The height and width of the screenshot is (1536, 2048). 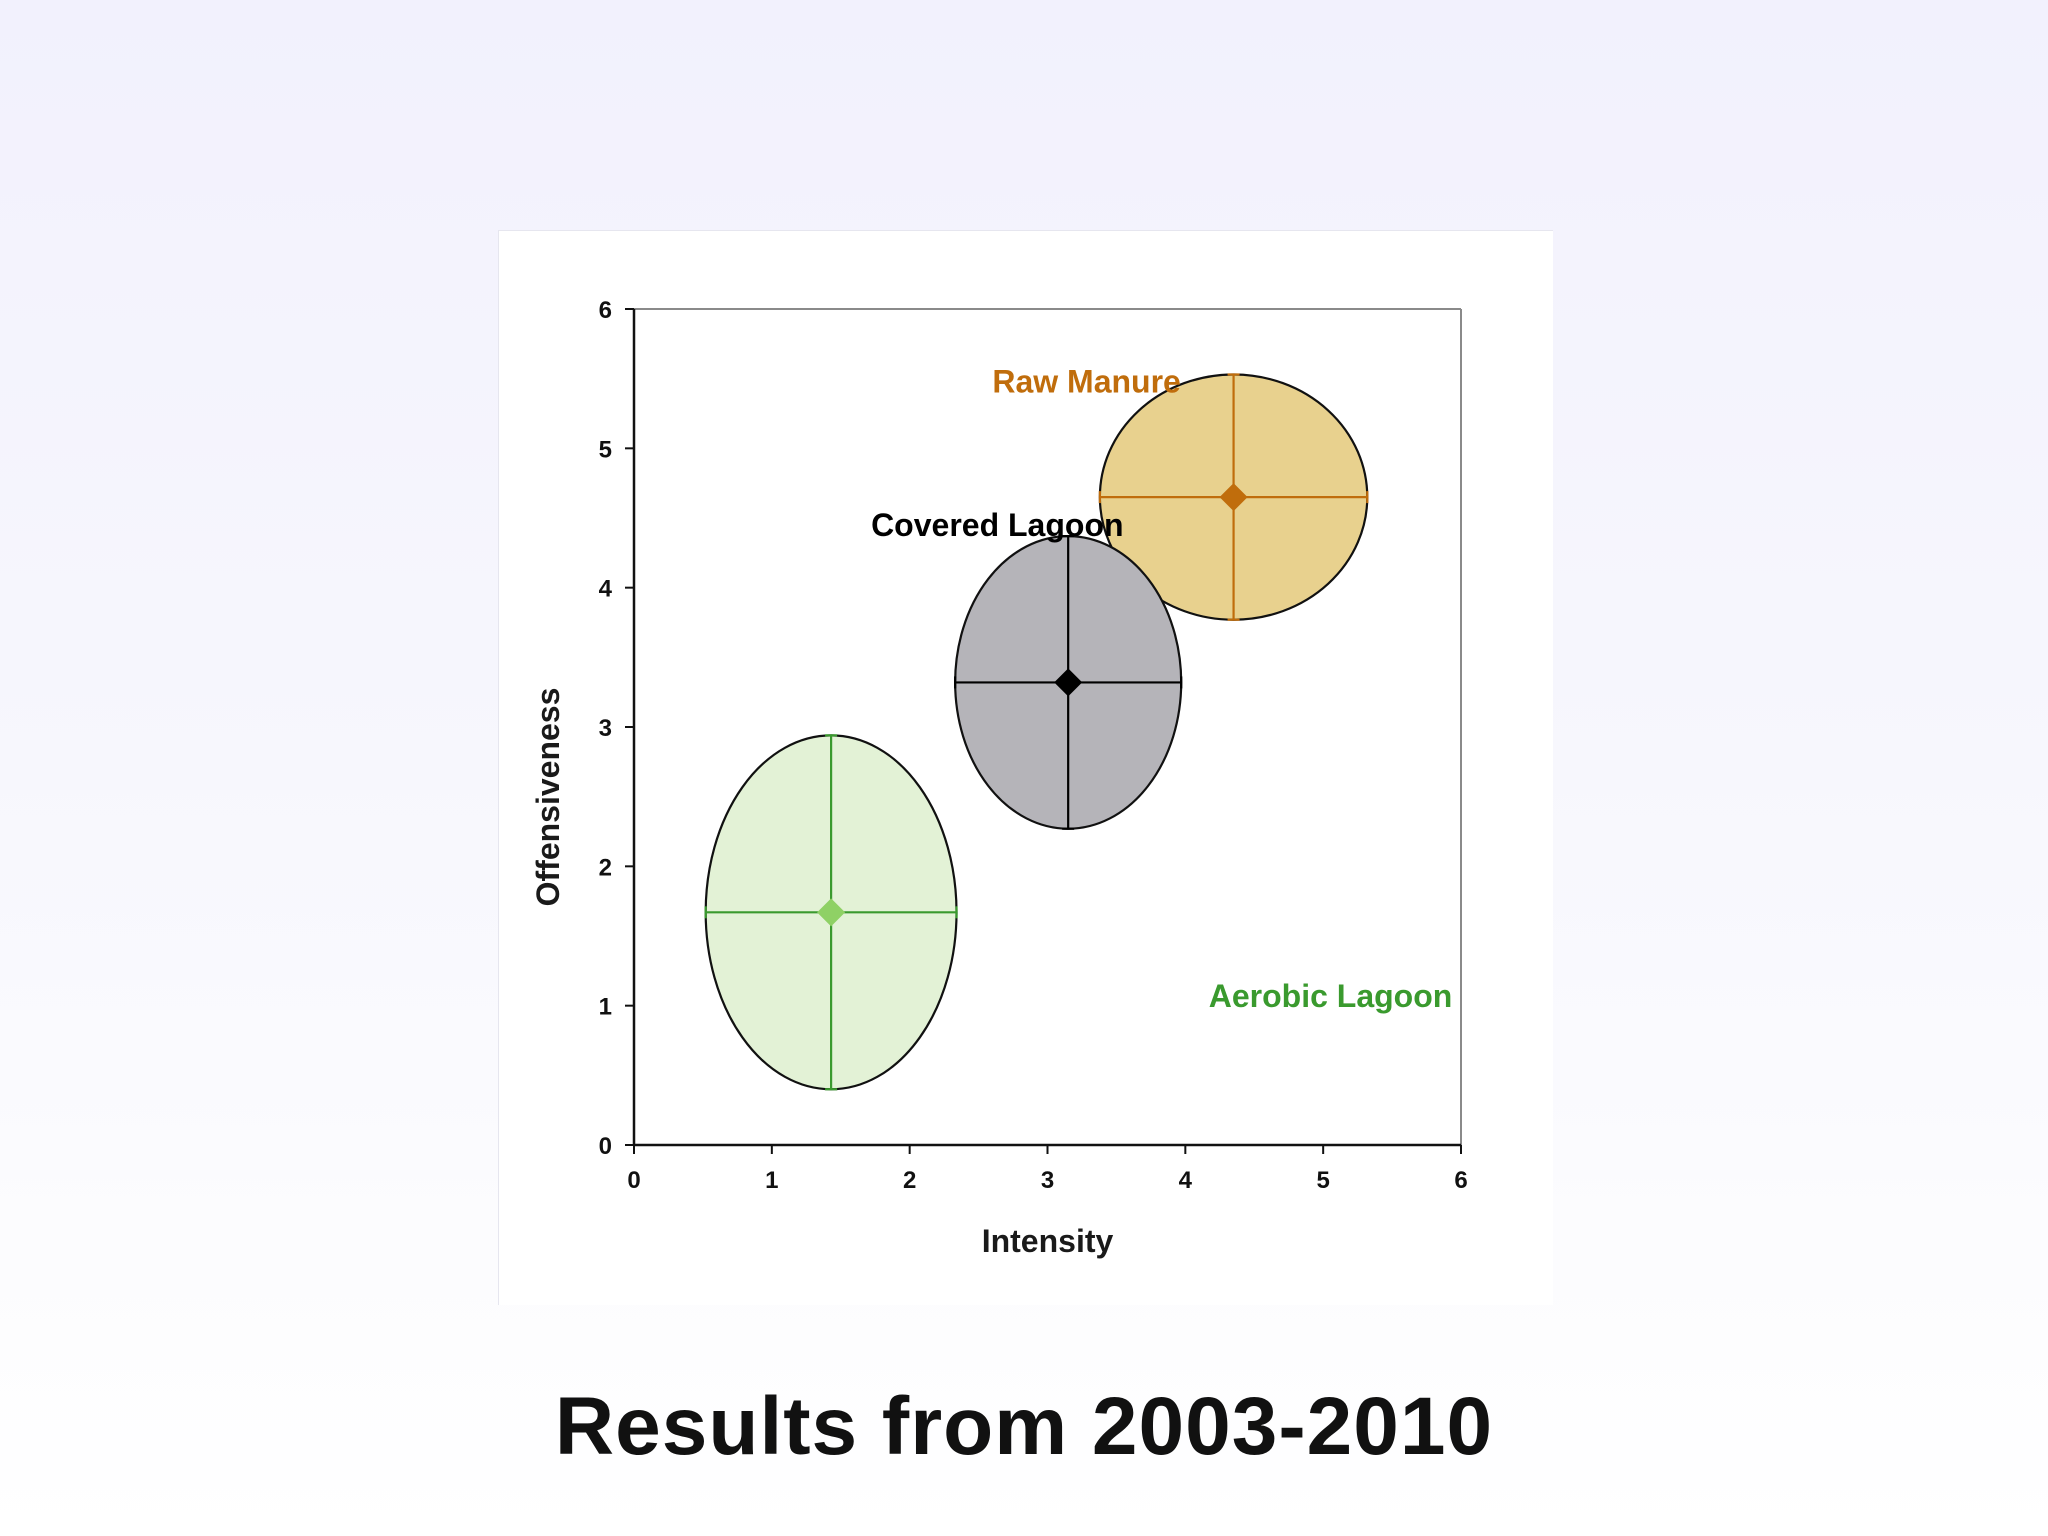 I want to click on x-tick-label: 3, so click(x=1047, y=1180).